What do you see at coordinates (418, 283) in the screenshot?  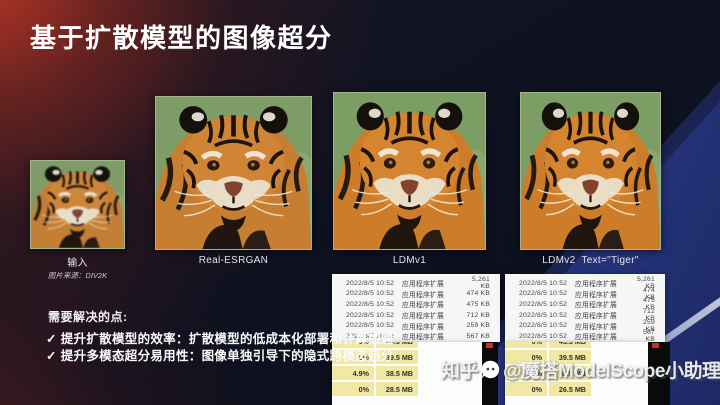 I see `file-row: 2022/8/5 10:52 应用程序扩展 5,261 KB` at bounding box center [418, 283].